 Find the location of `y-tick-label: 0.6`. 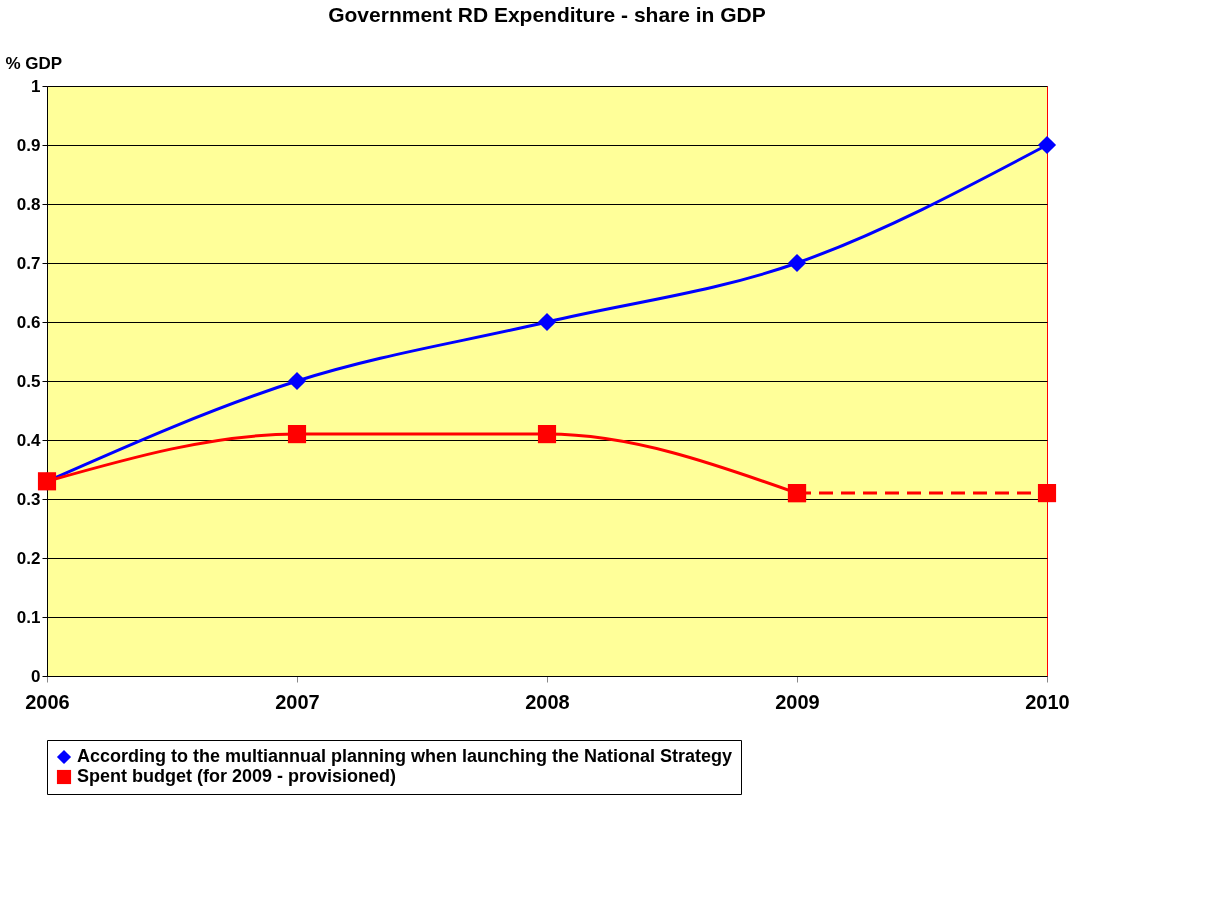

y-tick-label: 0.6 is located at coordinates (28, 322).